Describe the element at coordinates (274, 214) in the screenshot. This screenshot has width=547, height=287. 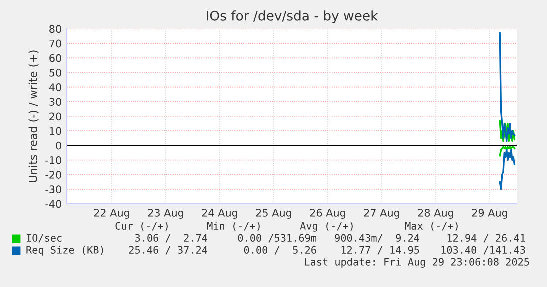
I see `x-tick-label: 25 Aug` at that location.